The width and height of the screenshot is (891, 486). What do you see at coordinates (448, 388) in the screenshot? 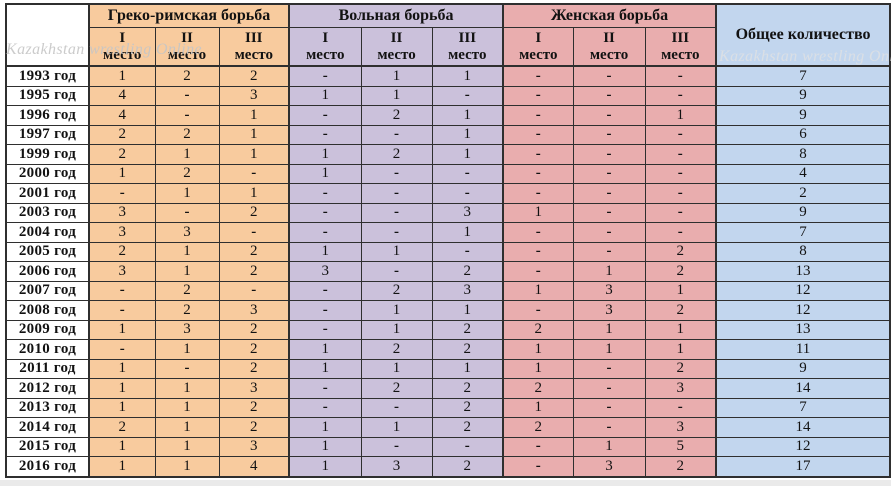
I see `table-row: 2012 год 1 1 3-2 2 2-3 14` at bounding box center [448, 388].